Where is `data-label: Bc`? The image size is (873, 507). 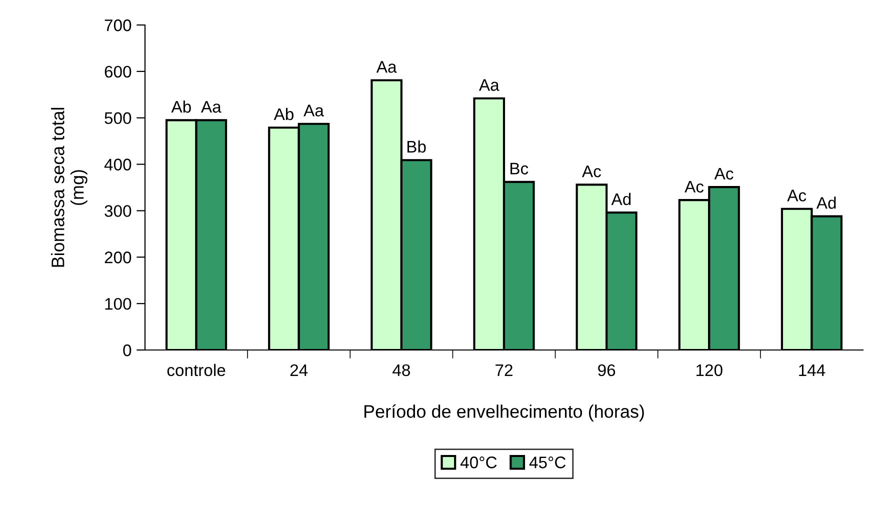
data-label: Bc is located at coordinates (519, 168).